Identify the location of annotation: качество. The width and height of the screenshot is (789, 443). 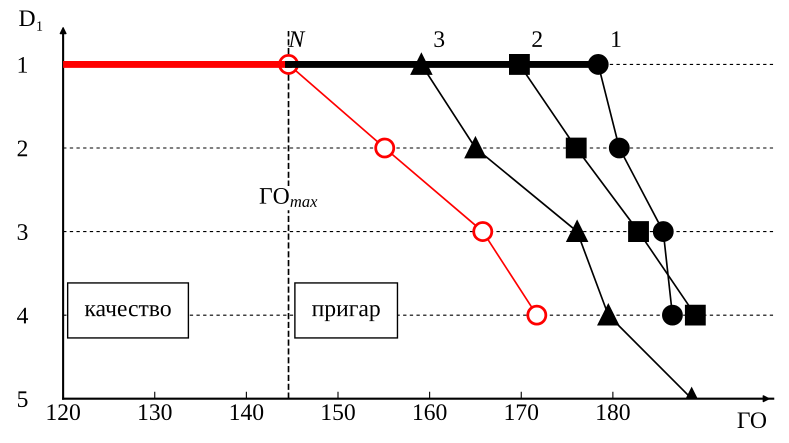
(127, 310).